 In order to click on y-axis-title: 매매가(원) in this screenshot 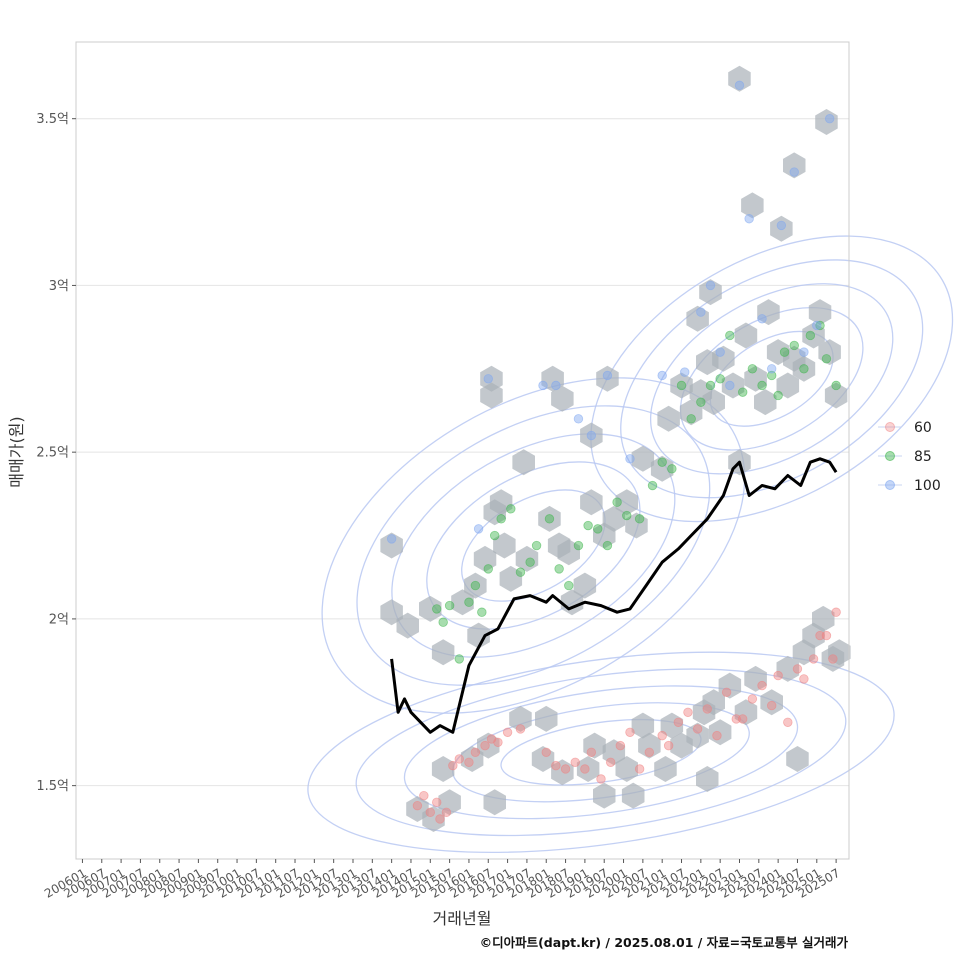, I will do `click(16, 451)`.